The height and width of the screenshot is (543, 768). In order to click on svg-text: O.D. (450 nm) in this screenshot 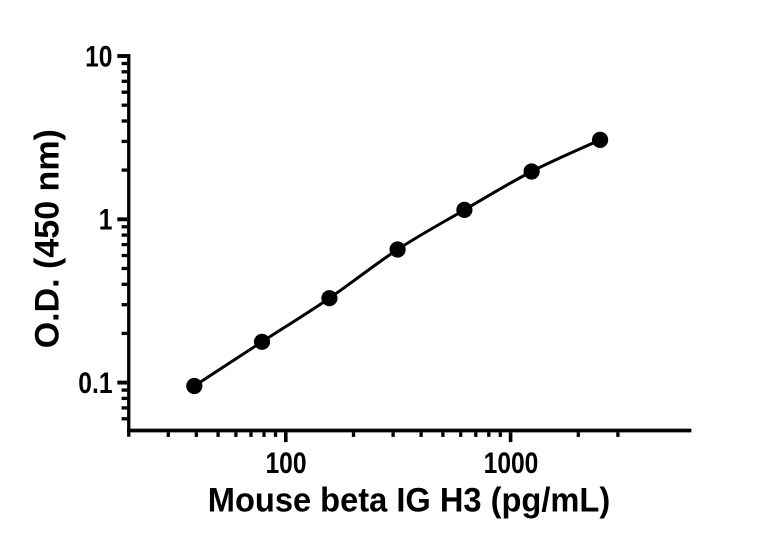, I will do `click(48, 238)`.